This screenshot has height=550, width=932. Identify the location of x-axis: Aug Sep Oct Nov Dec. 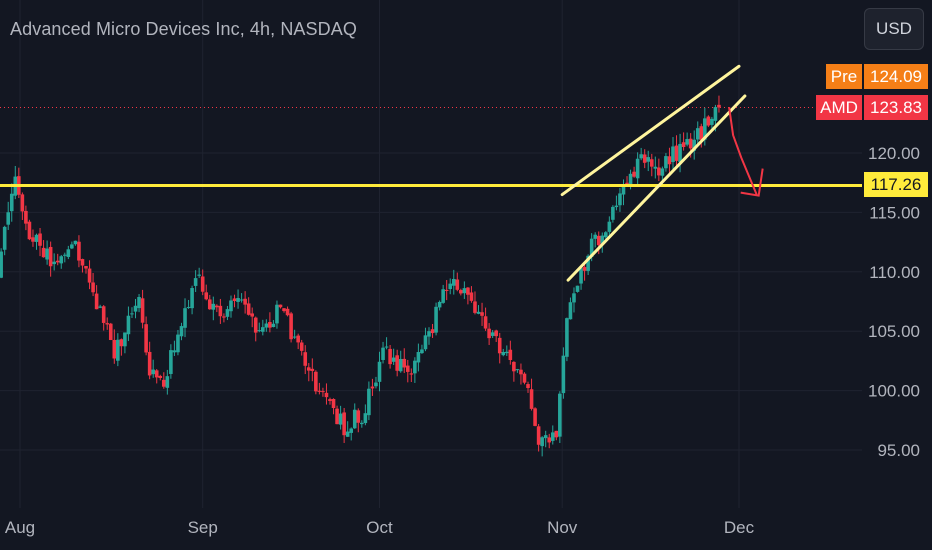
(380, 527).